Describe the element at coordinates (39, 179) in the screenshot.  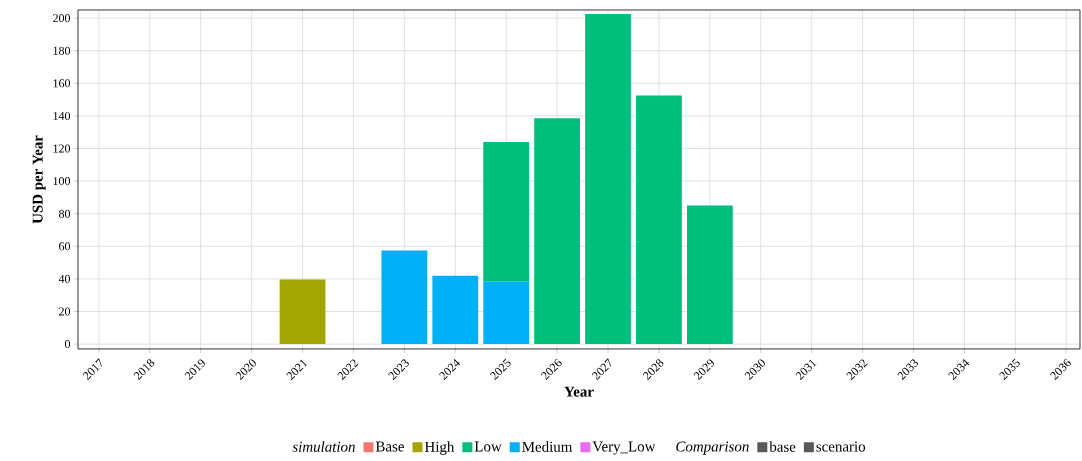
I see `y-axis-title: USD per Year` at that location.